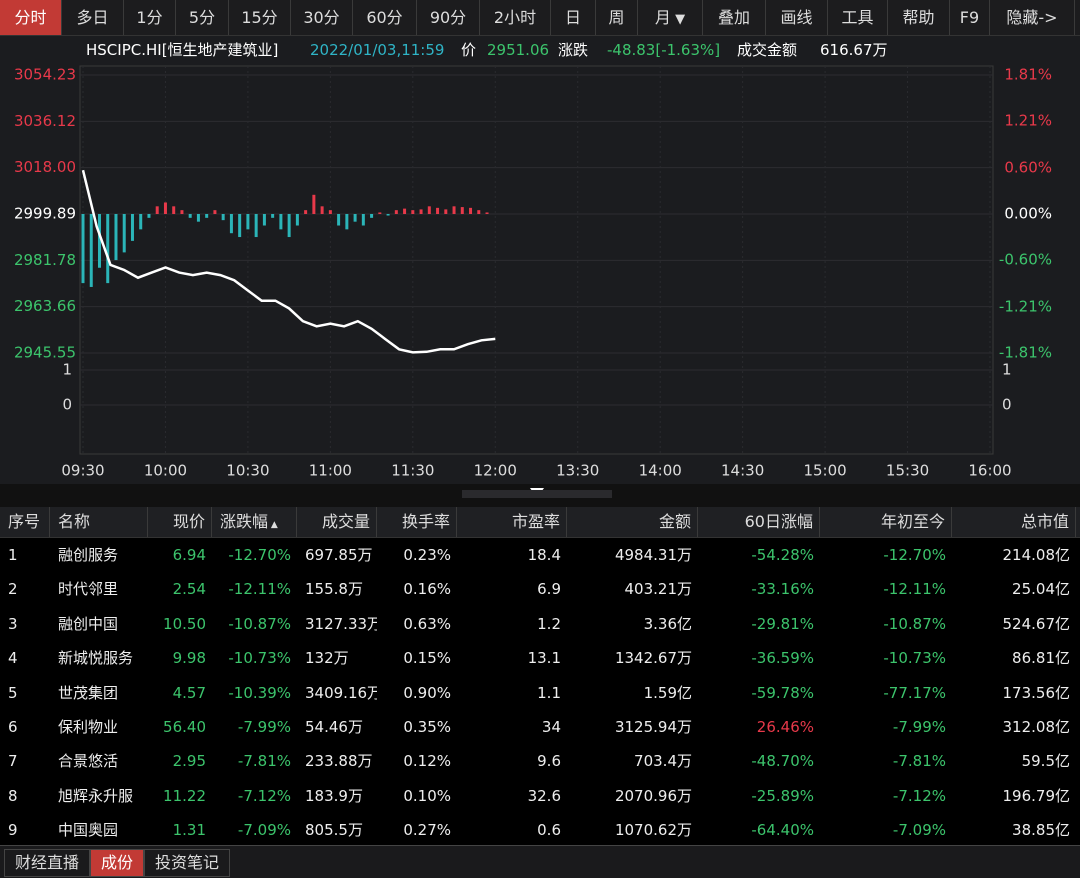  What do you see at coordinates (31, 17) in the screenshot?
I see `toolbar-tab: 分时` at bounding box center [31, 17].